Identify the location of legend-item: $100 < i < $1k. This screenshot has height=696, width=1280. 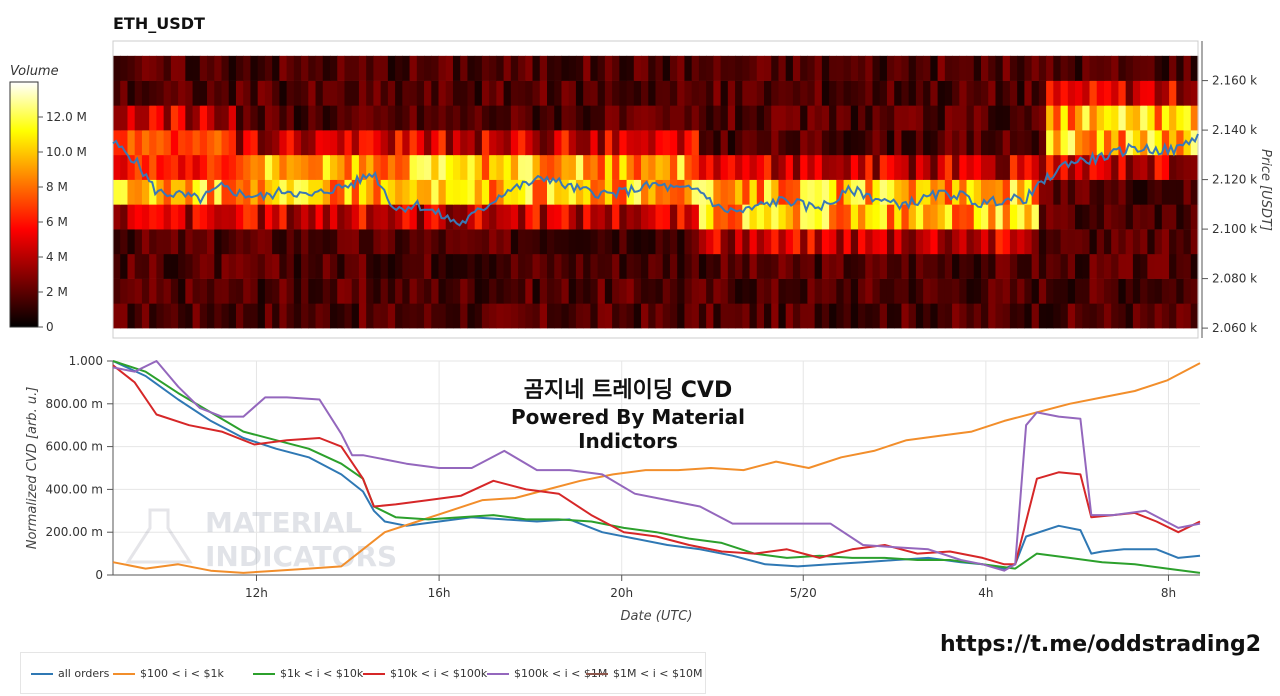
(168, 673).